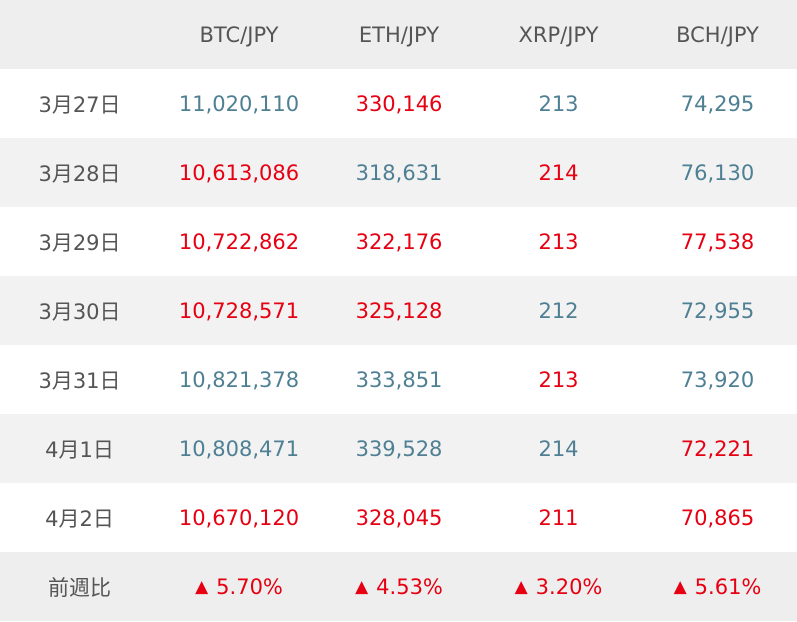 This screenshot has width=797, height=622. What do you see at coordinates (239, 241) in the screenshot?
I see `price-btc: 10,722,862` at bounding box center [239, 241].